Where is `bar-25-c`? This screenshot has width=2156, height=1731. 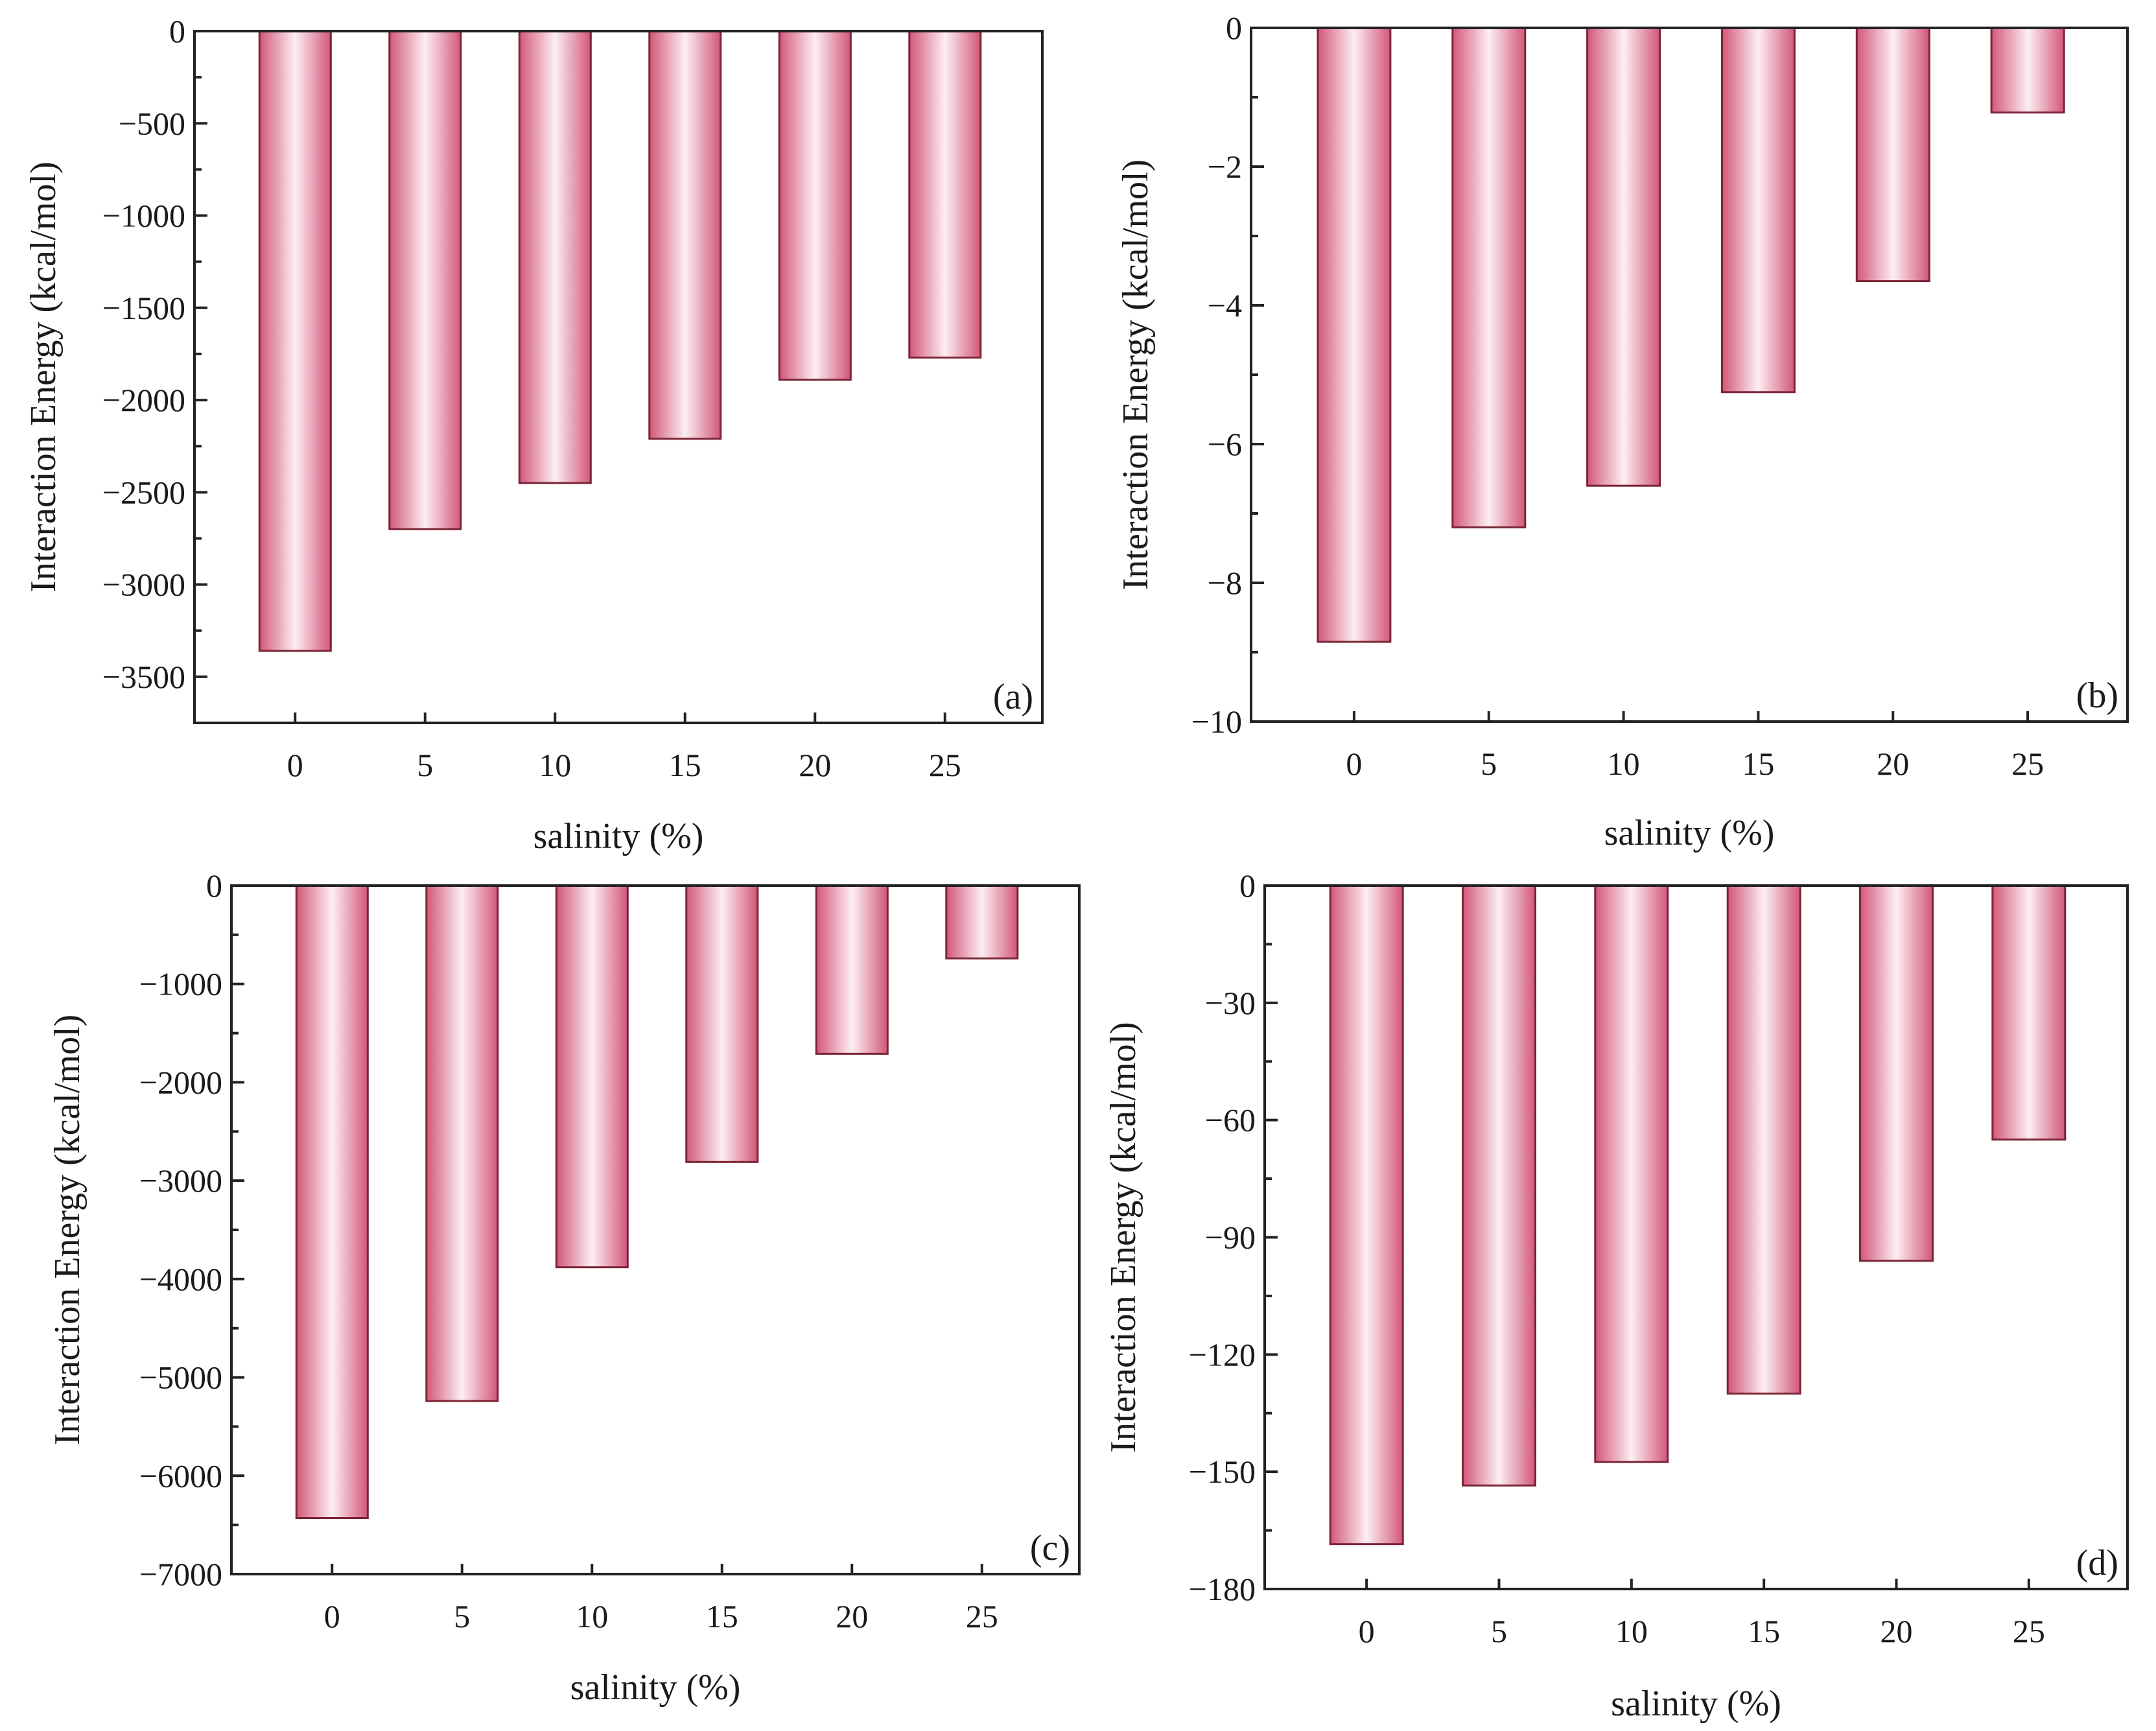
bar-25-c is located at coordinates (982, 922).